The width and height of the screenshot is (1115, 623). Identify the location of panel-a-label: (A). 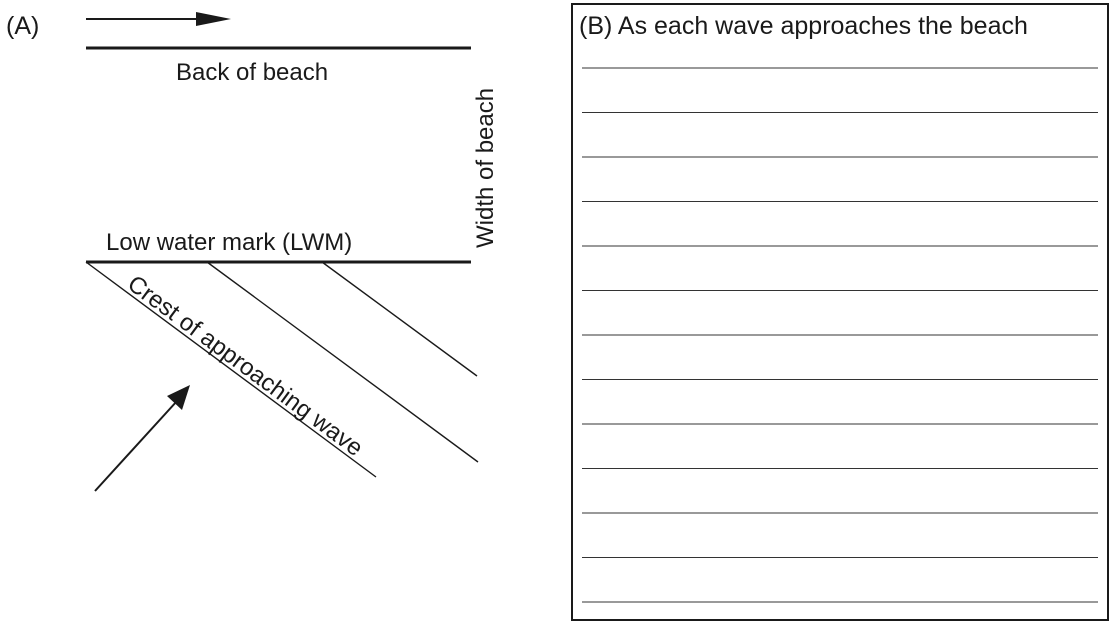
(22, 26).